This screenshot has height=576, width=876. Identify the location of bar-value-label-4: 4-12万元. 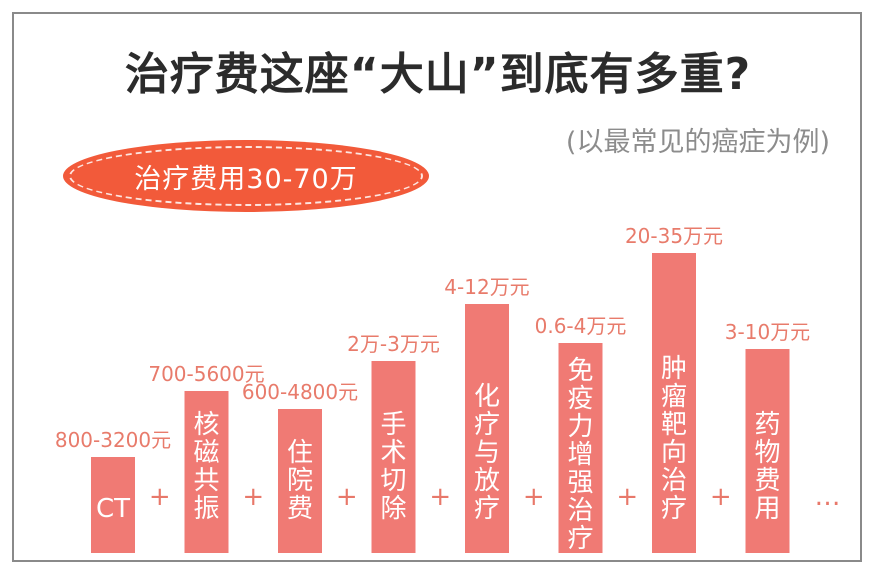
(486, 287).